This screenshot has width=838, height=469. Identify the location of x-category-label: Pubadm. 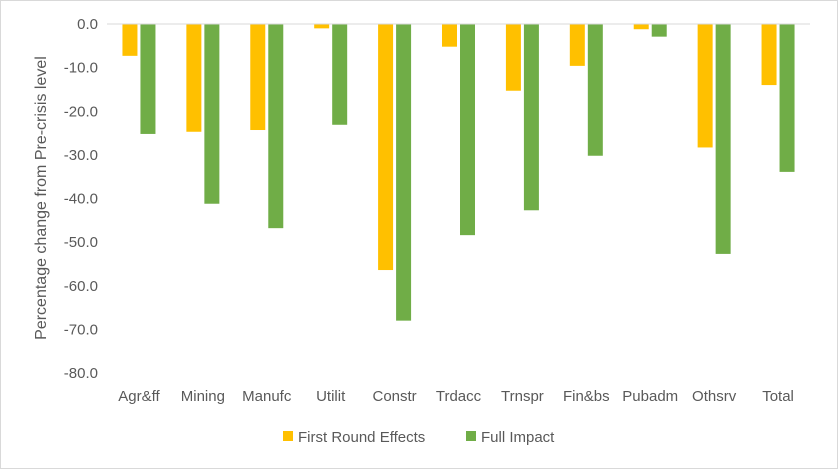
(650, 396).